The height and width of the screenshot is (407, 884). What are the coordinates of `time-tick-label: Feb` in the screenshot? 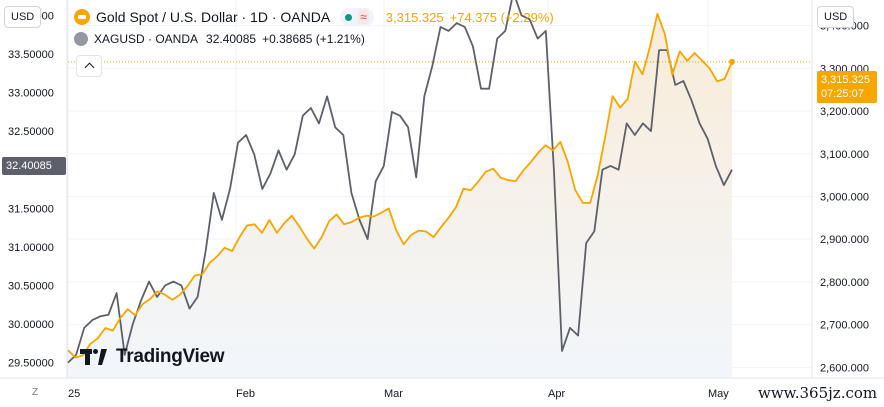 It's located at (245, 394).